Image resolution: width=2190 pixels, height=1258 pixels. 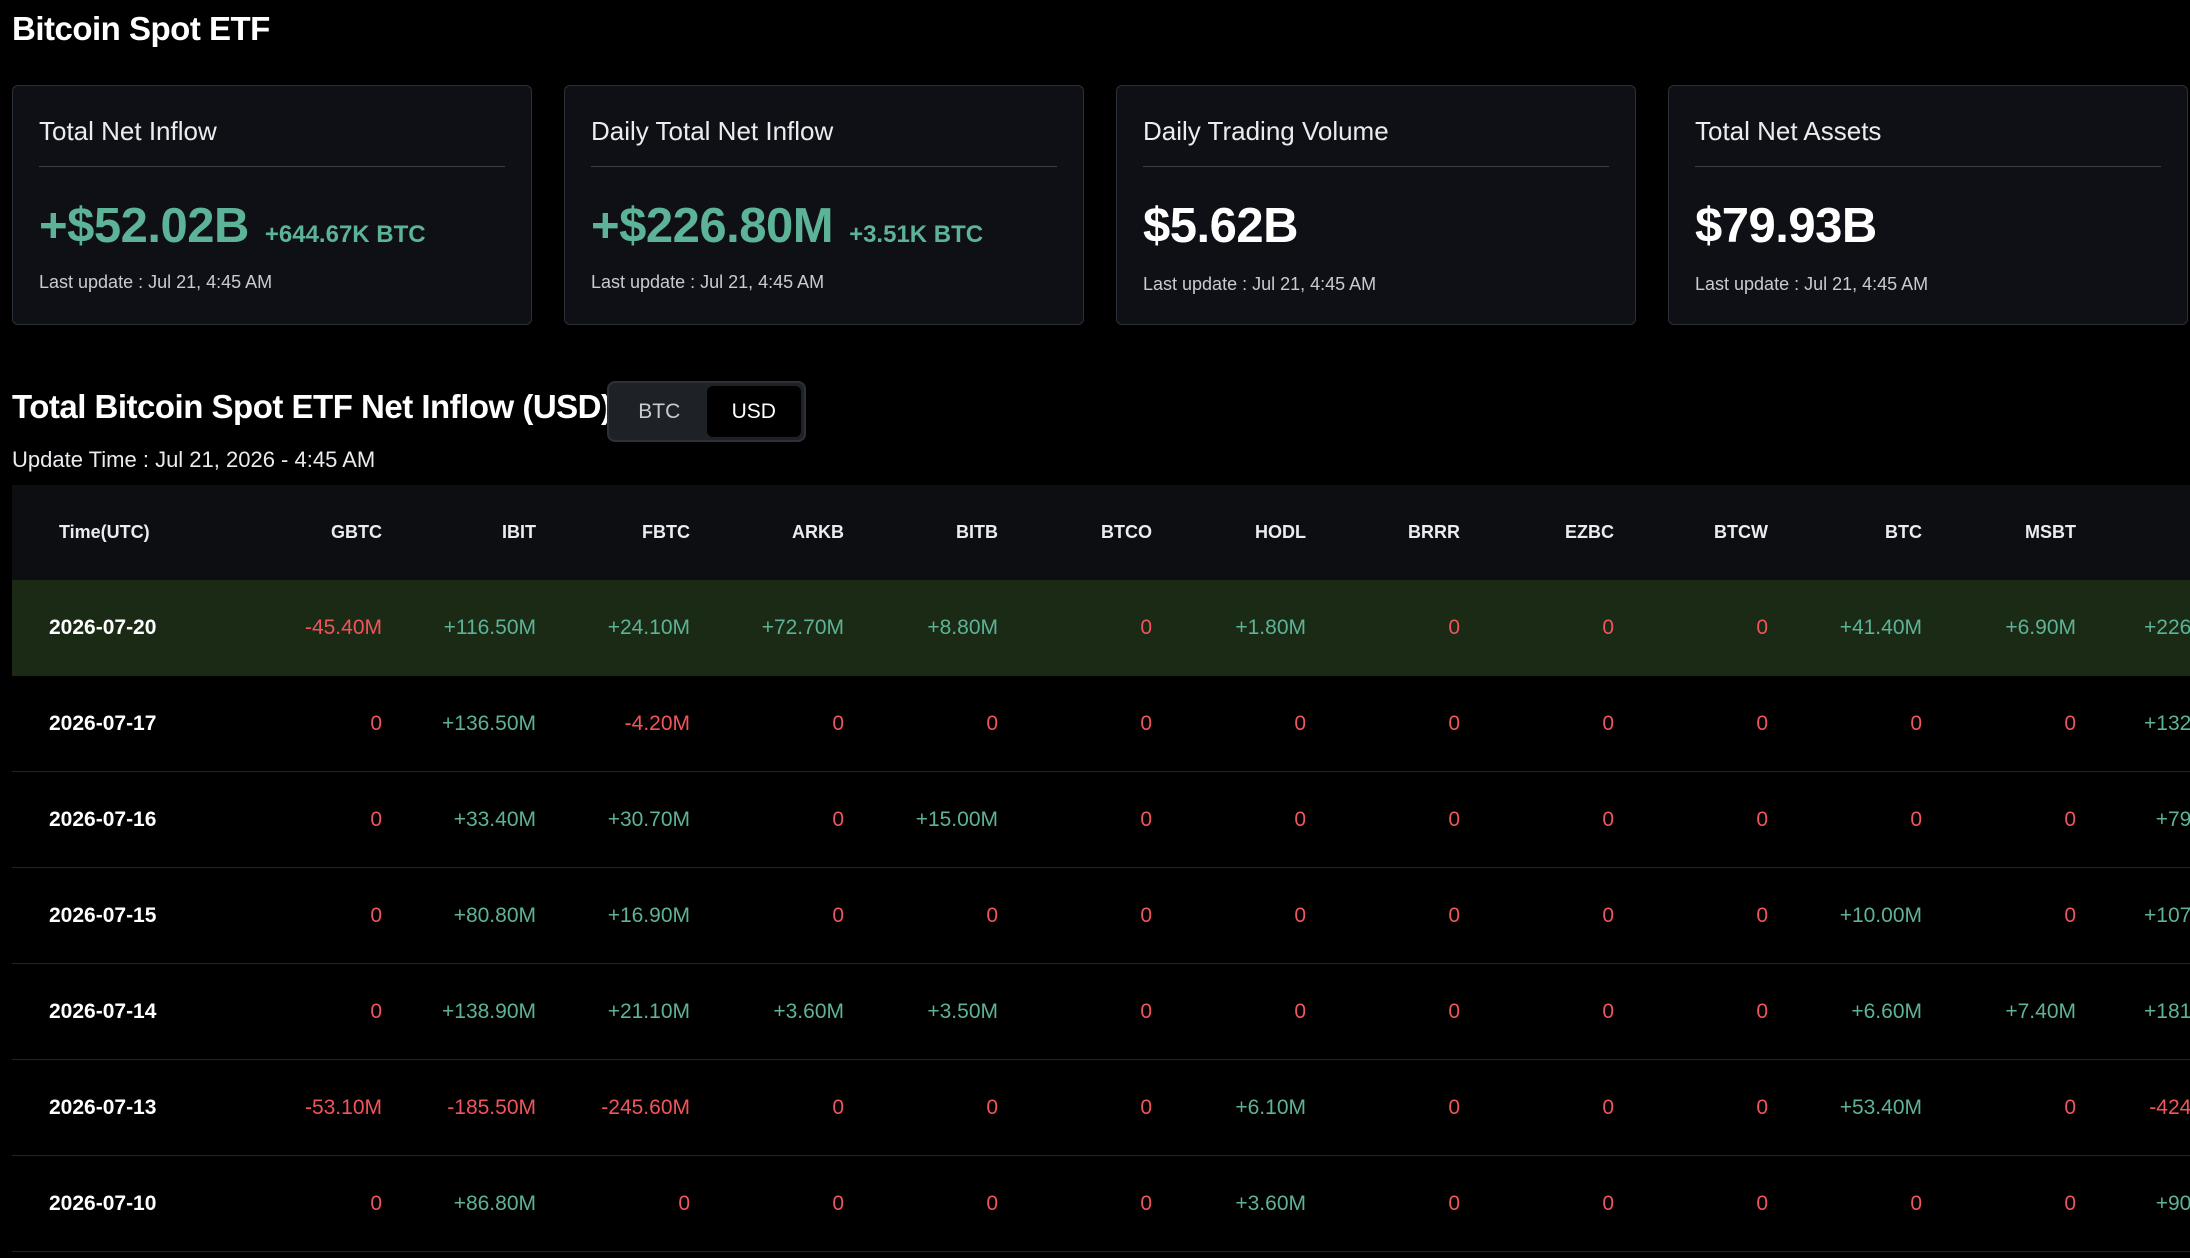 I want to click on cell-bitb: +8.80M, so click(x=962, y=627).